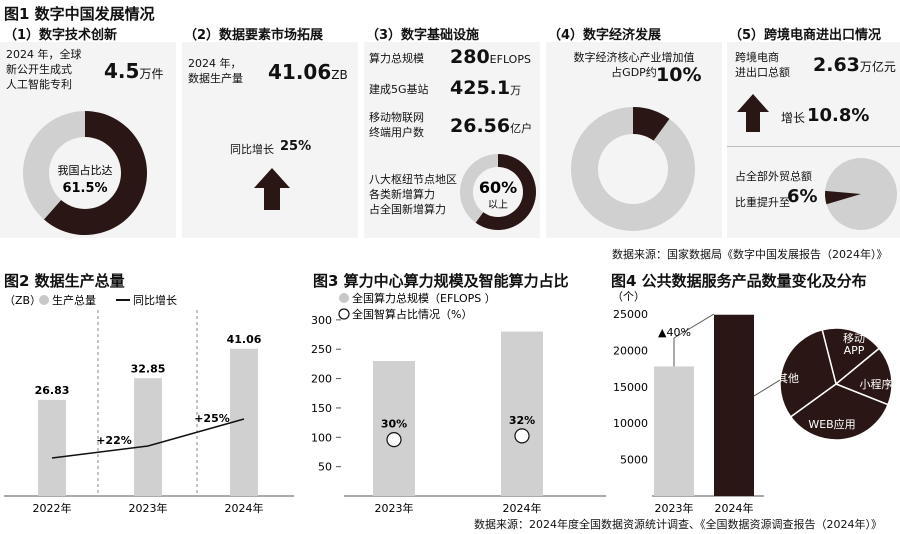 This screenshot has width=900, height=534. What do you see at coordinates (215, 71) in the screenshot?
I see `panel2-desc: 2024 年， 数据生产量` at bounding box center [215, 71].